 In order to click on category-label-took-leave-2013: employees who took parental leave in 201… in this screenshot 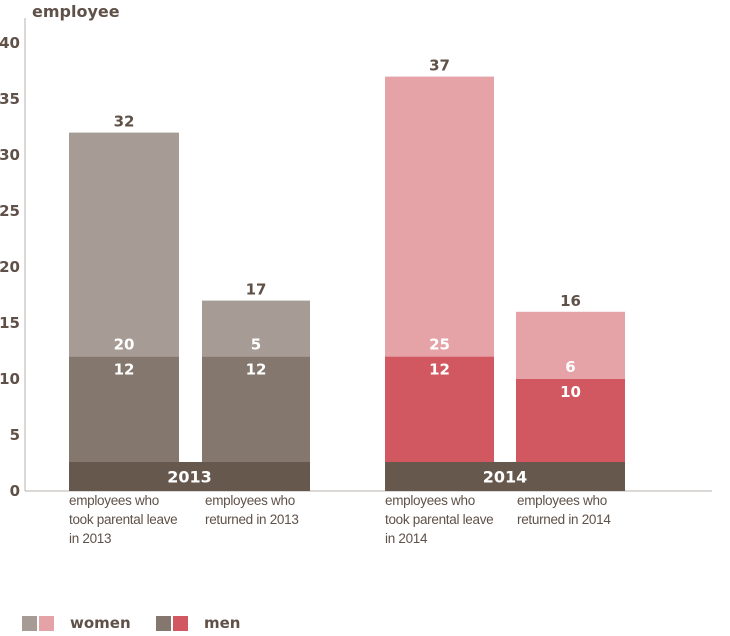, I will do `click(123, 519)`.